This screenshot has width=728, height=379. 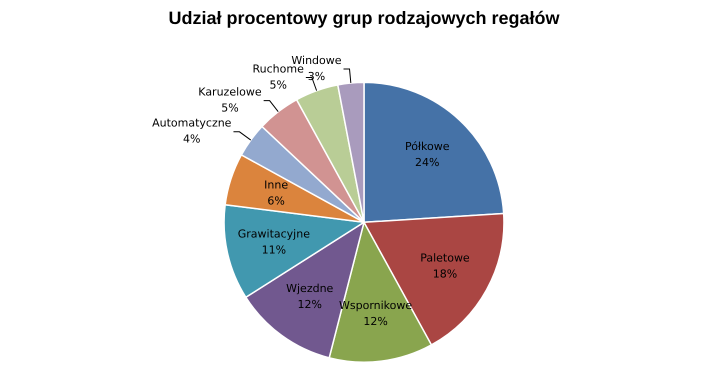 What do you see at coordinates (427, 162) in the screenshot?
I see `data-label: 24%` at bounding box center [427, 162].